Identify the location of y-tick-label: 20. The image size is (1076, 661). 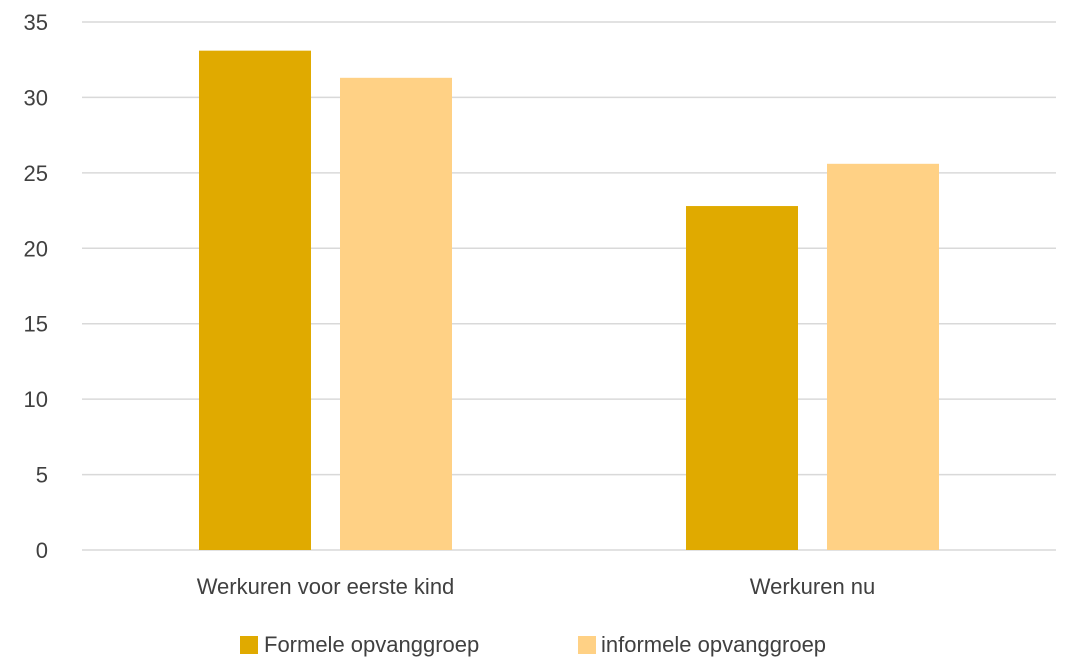
(36, 248).